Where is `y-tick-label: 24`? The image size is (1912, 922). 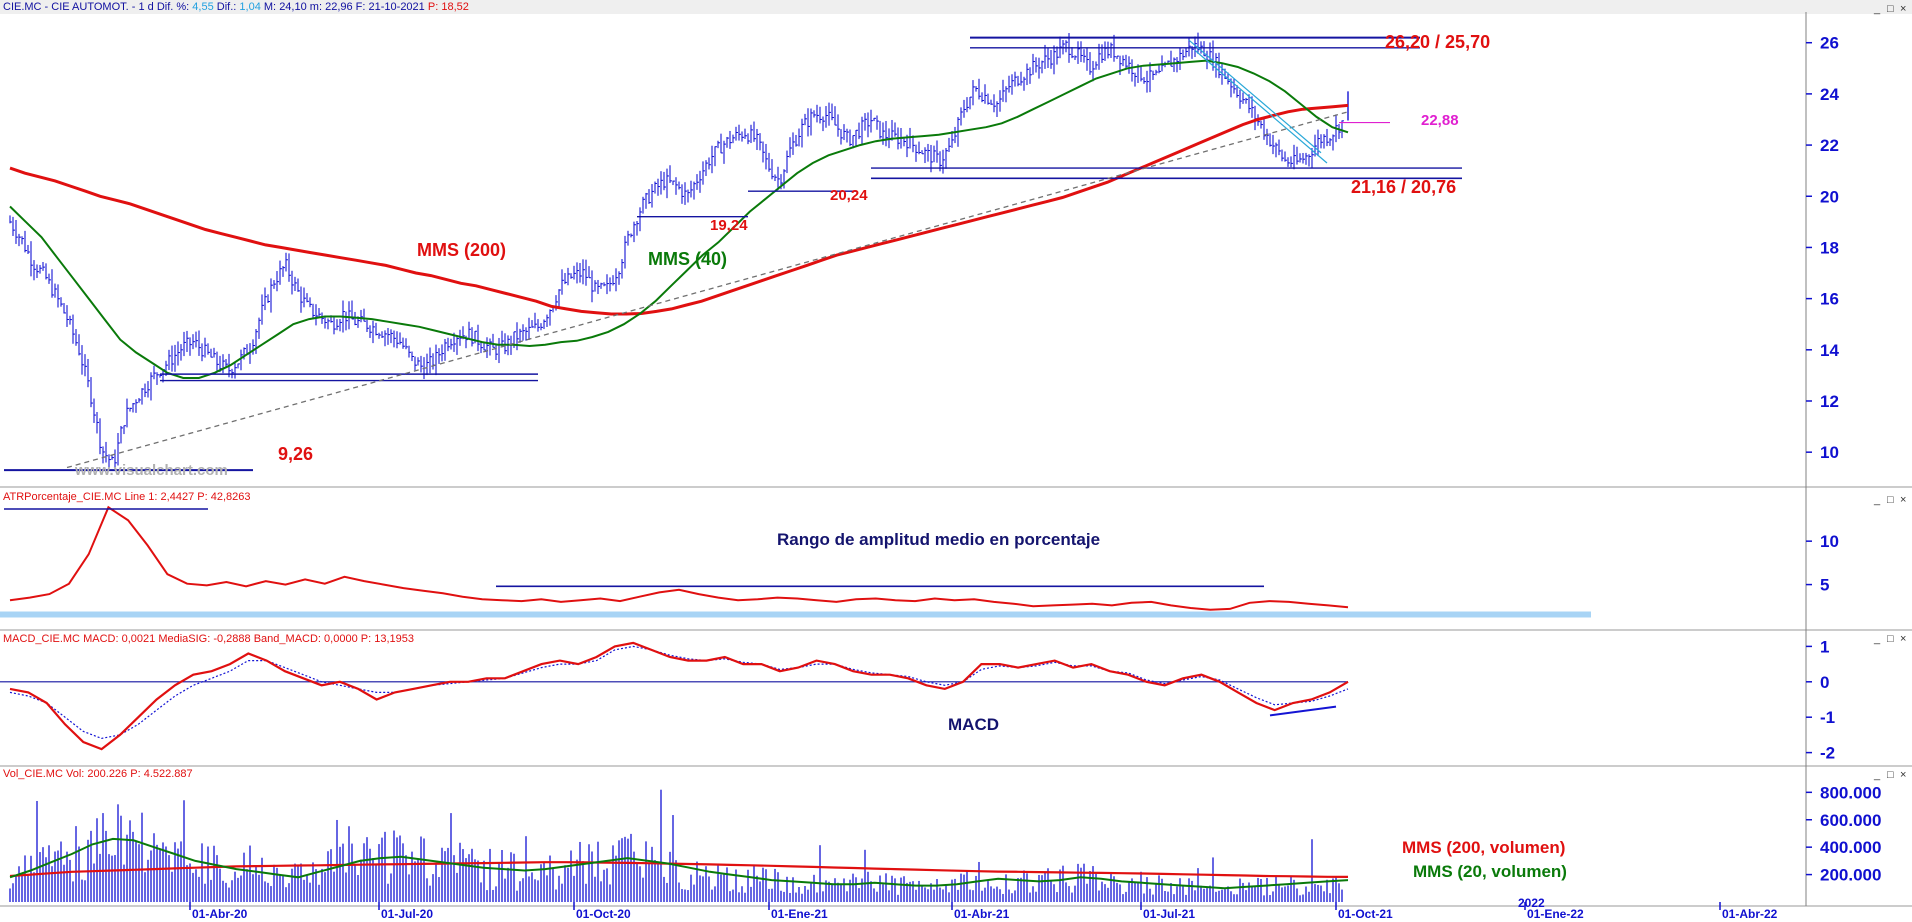
y-tick-label: 24 is located at coordinates (1829, 94).